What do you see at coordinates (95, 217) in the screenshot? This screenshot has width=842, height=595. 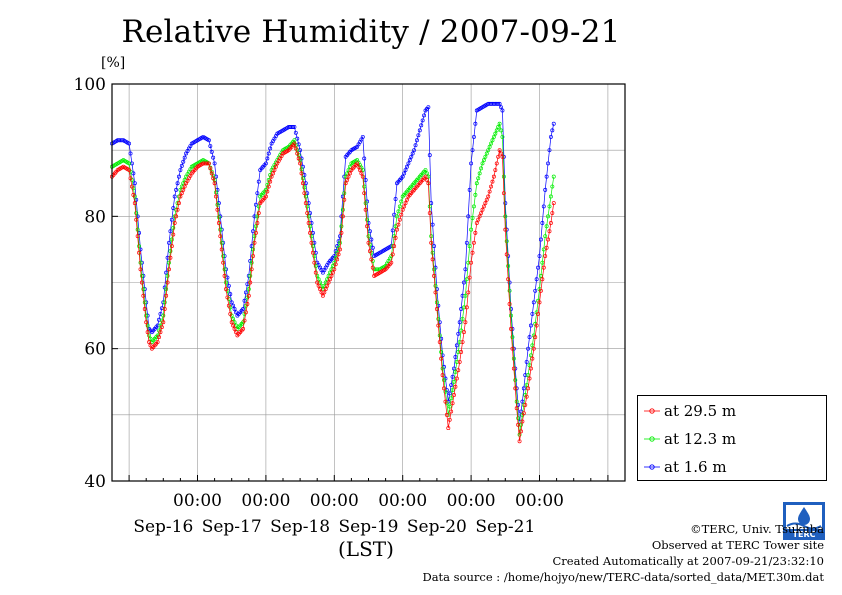 I see `y-tick-label: 80` at bounding box center [95, 217].